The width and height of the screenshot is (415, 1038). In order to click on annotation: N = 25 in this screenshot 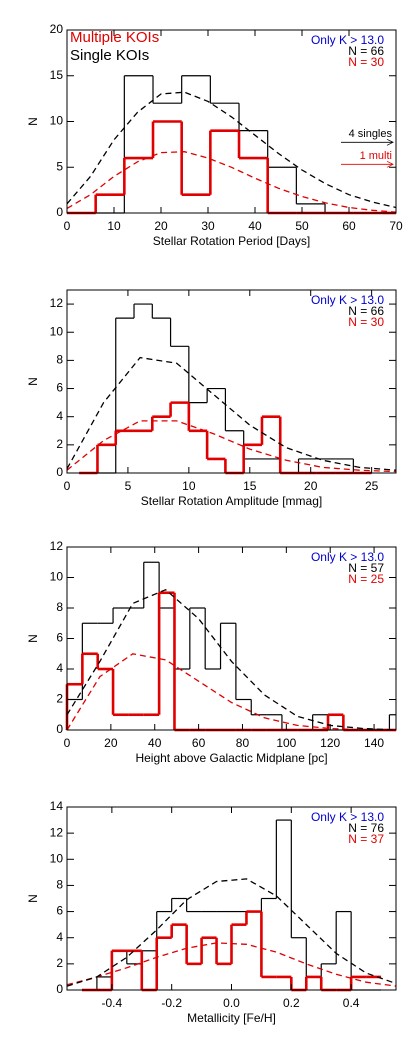, I will do `click(366, 579)`.